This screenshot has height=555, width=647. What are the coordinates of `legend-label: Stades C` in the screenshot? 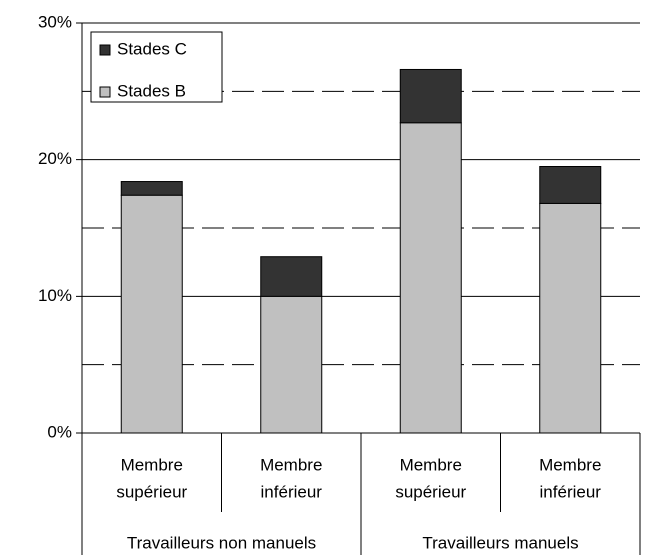 It's located at (152, 48).